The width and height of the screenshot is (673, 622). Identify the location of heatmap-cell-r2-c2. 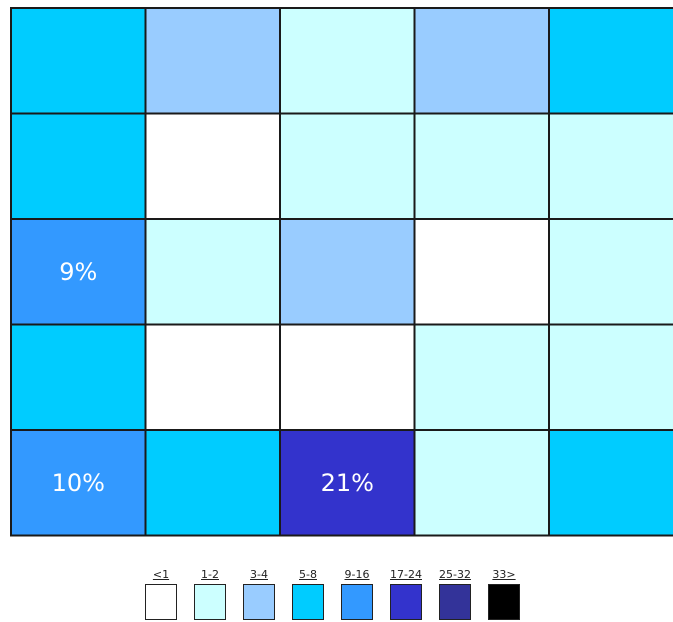
(212, 166).